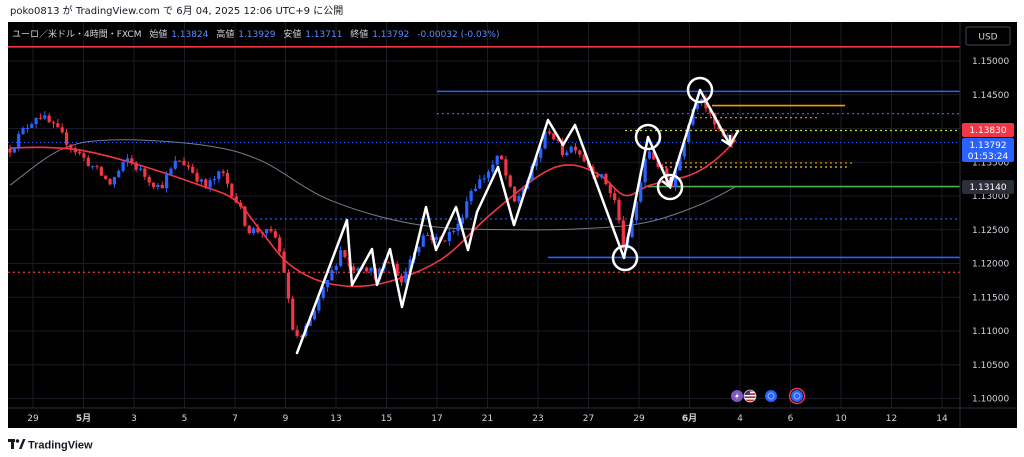 Image resolution: width=1024 pixels, height=457 pixels. I want to click on tradingview-logo-icon, so click(17, 444).